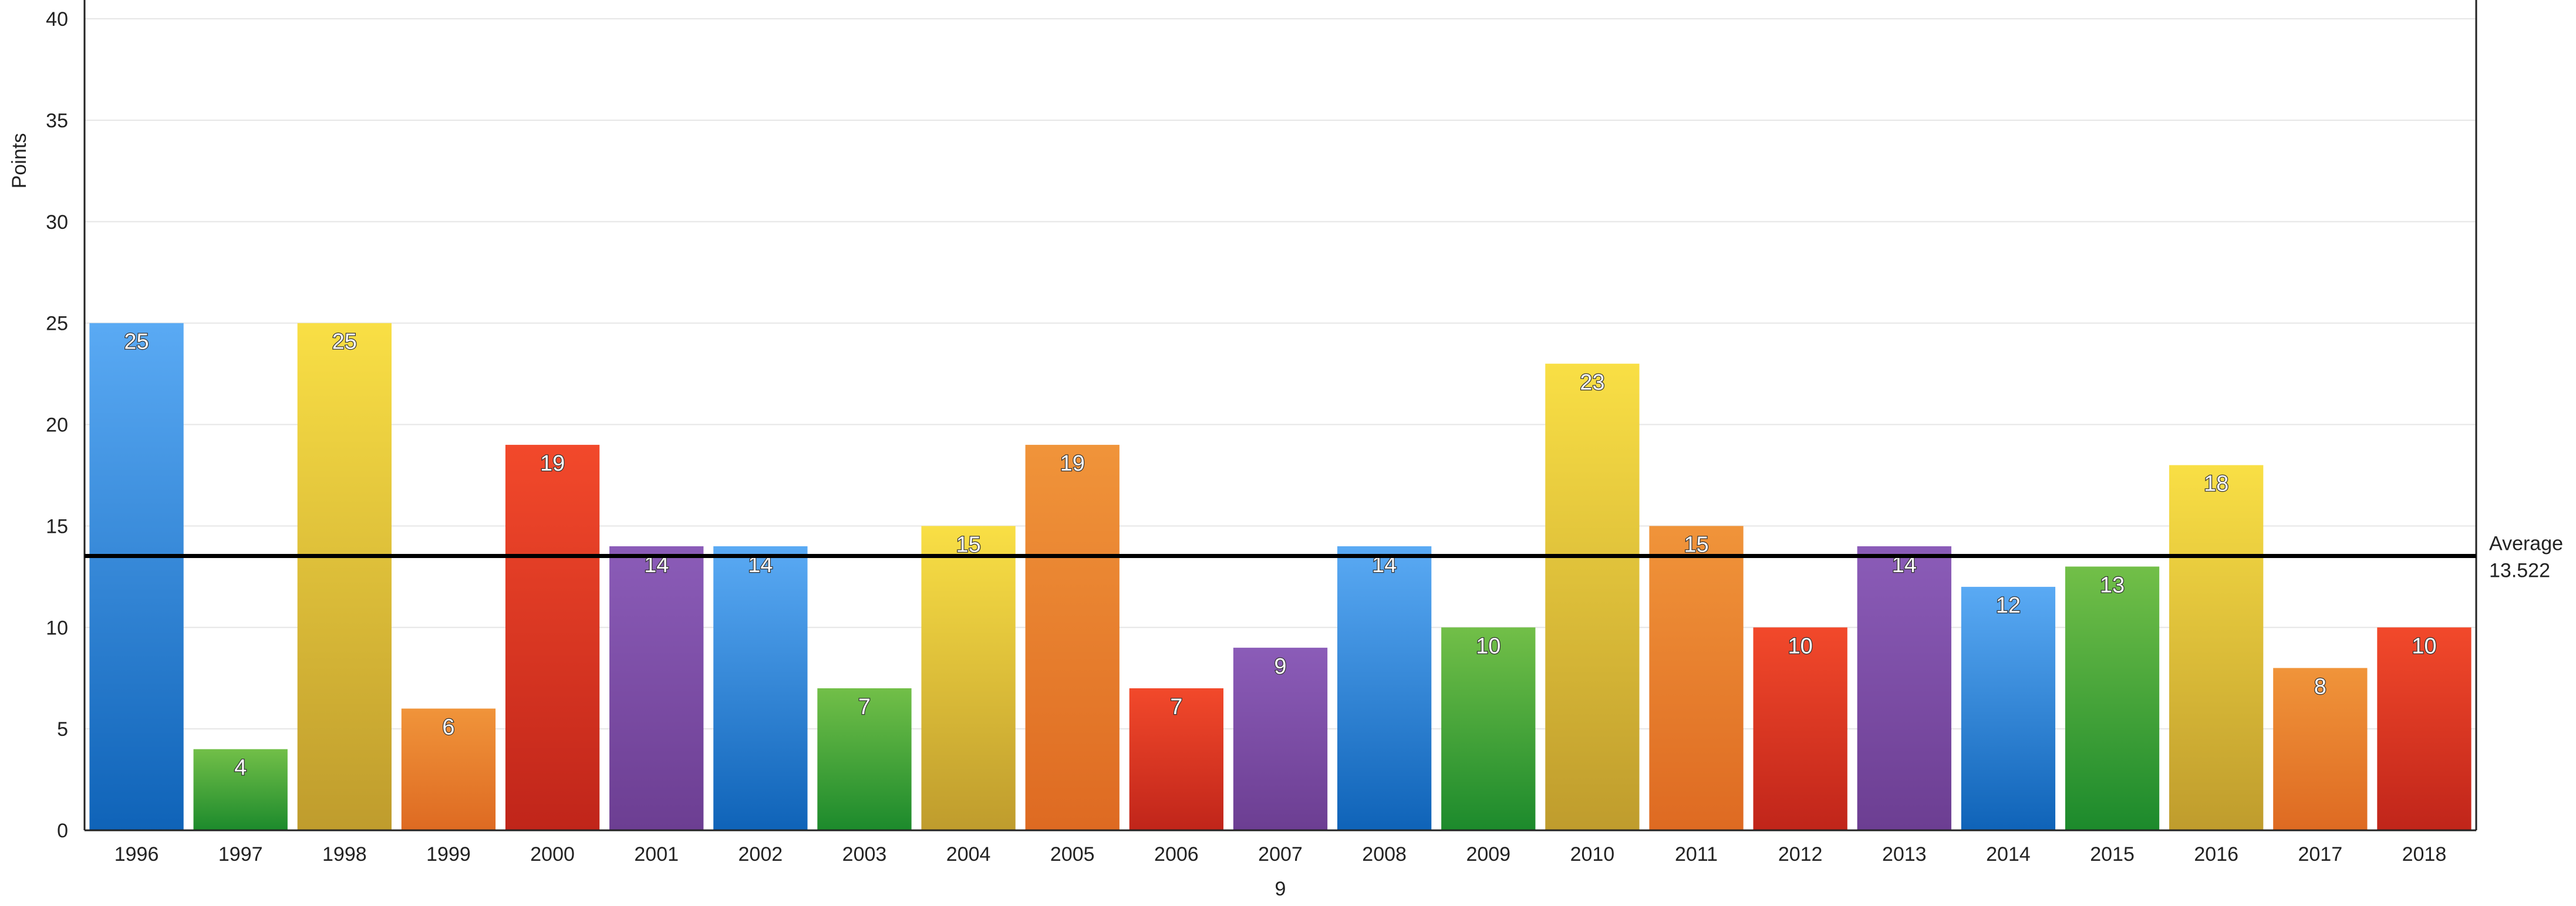 This screenshot has height=906, width=2576. I want to click on x-tick-label: 2004, so click(968, 854).